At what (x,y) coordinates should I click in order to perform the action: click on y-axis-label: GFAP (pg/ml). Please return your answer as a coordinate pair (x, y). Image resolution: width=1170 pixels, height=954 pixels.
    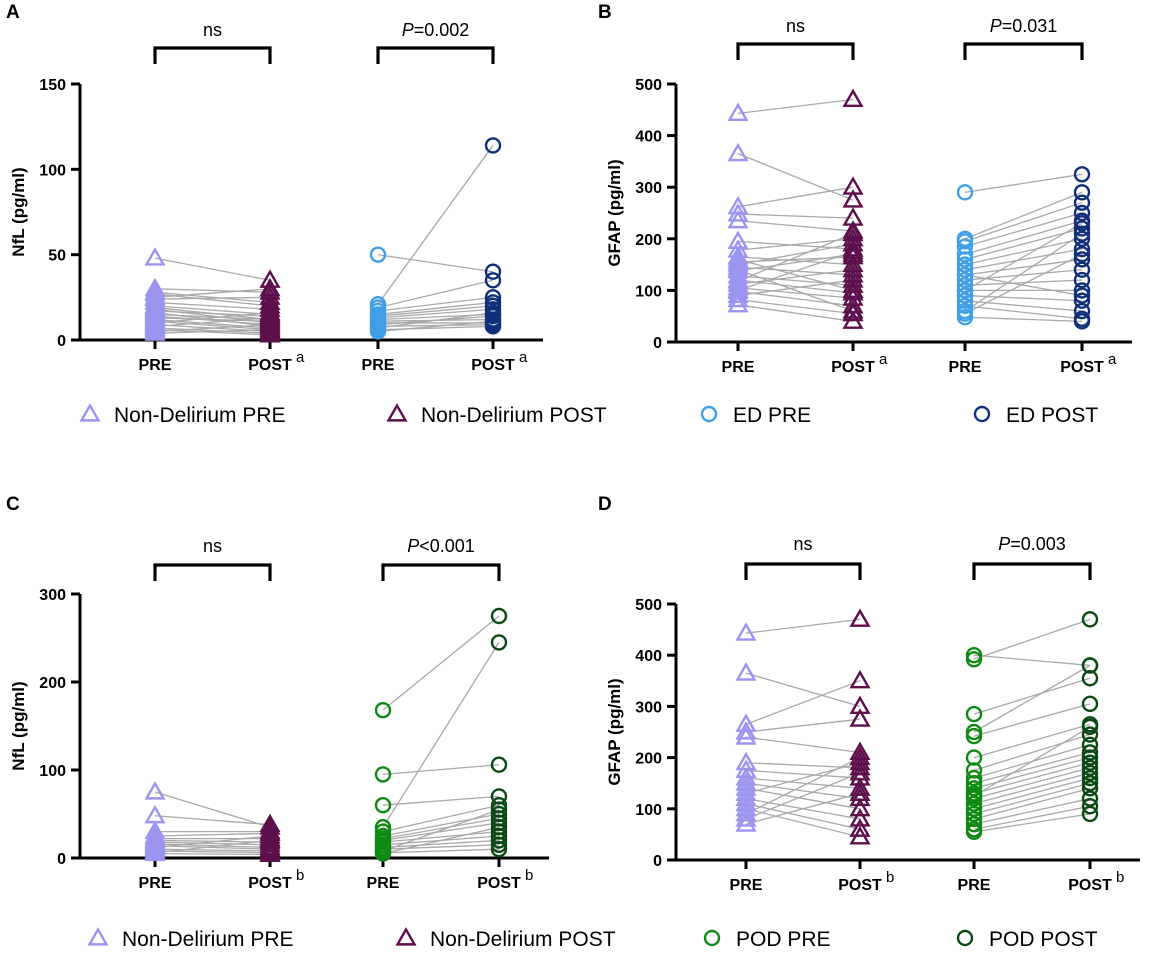
    Looking at the image, I should click on (614, 731).